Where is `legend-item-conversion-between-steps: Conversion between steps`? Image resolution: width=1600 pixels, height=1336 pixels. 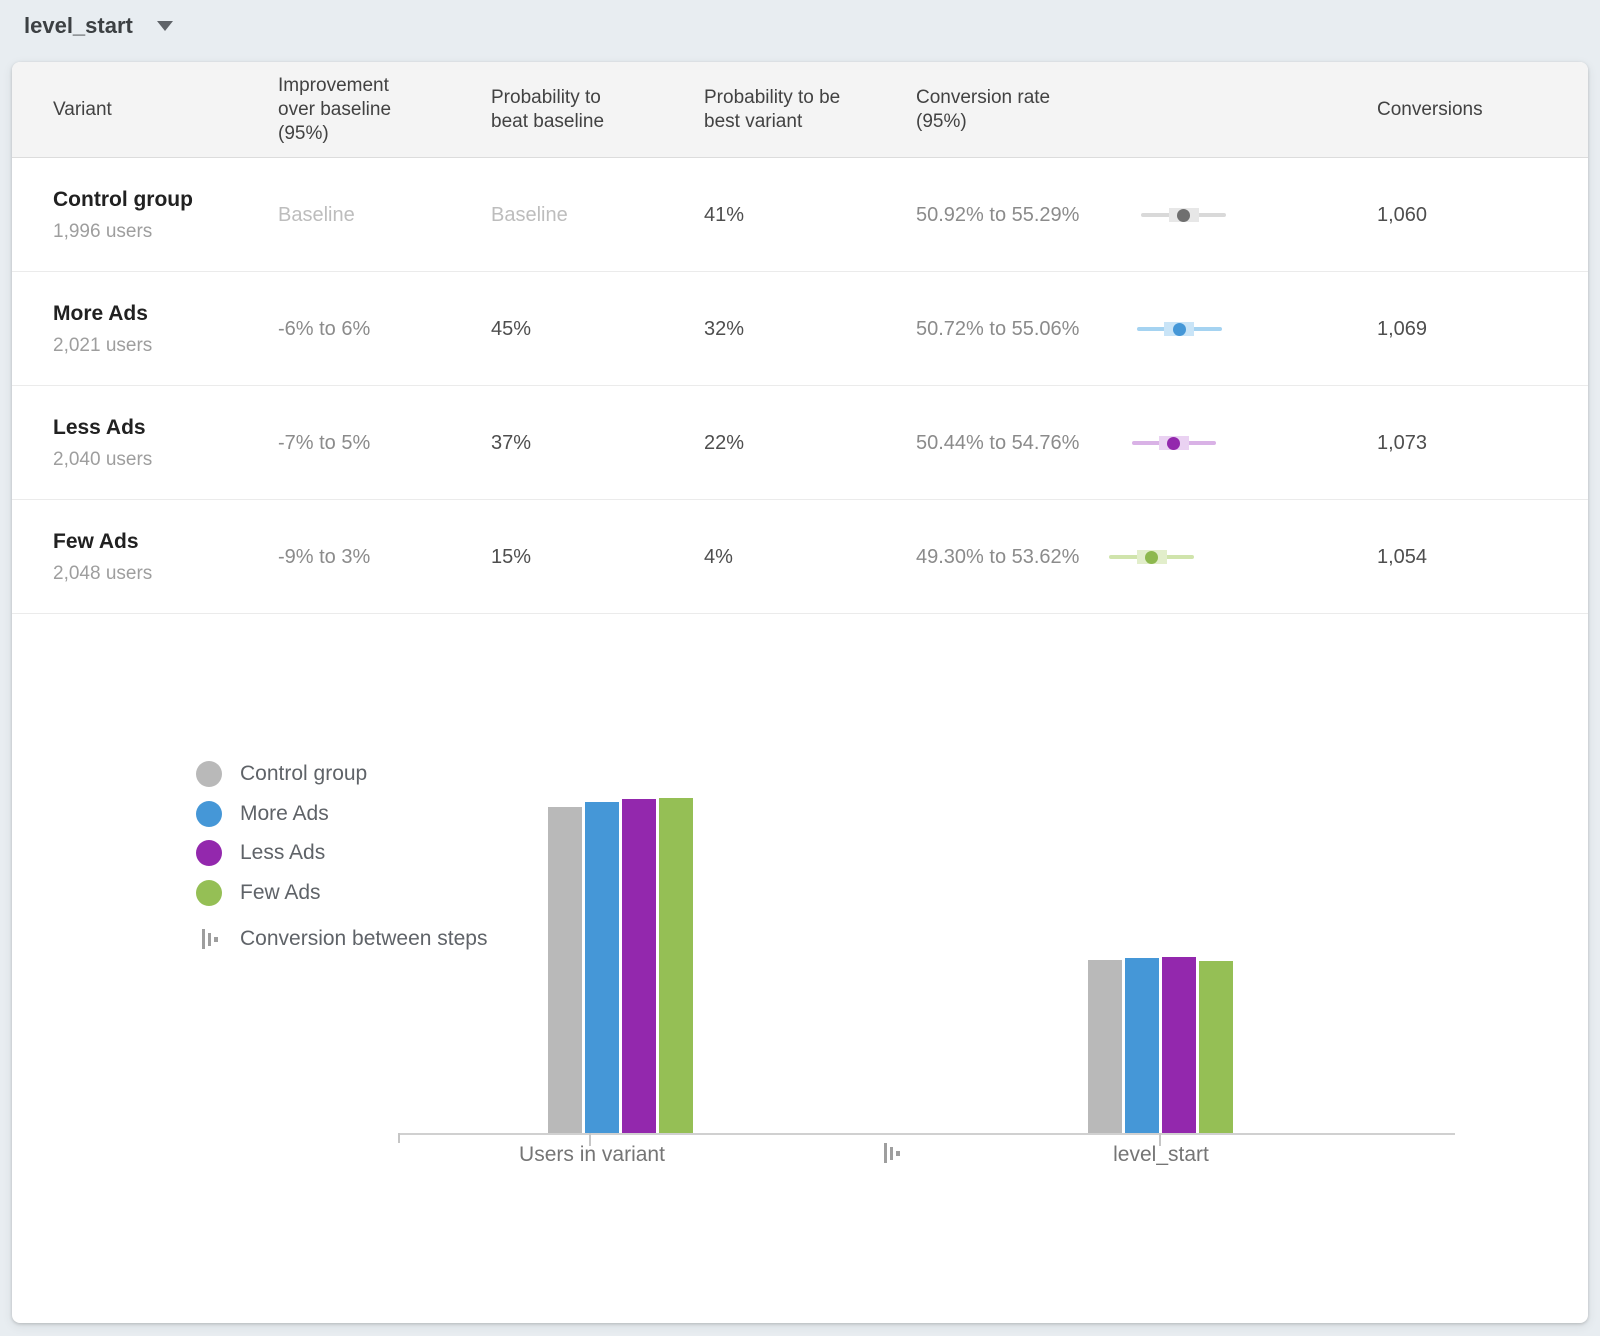
legend-item-conversion-between-steps: Conversion between steps is located at coordinates (344, 939).